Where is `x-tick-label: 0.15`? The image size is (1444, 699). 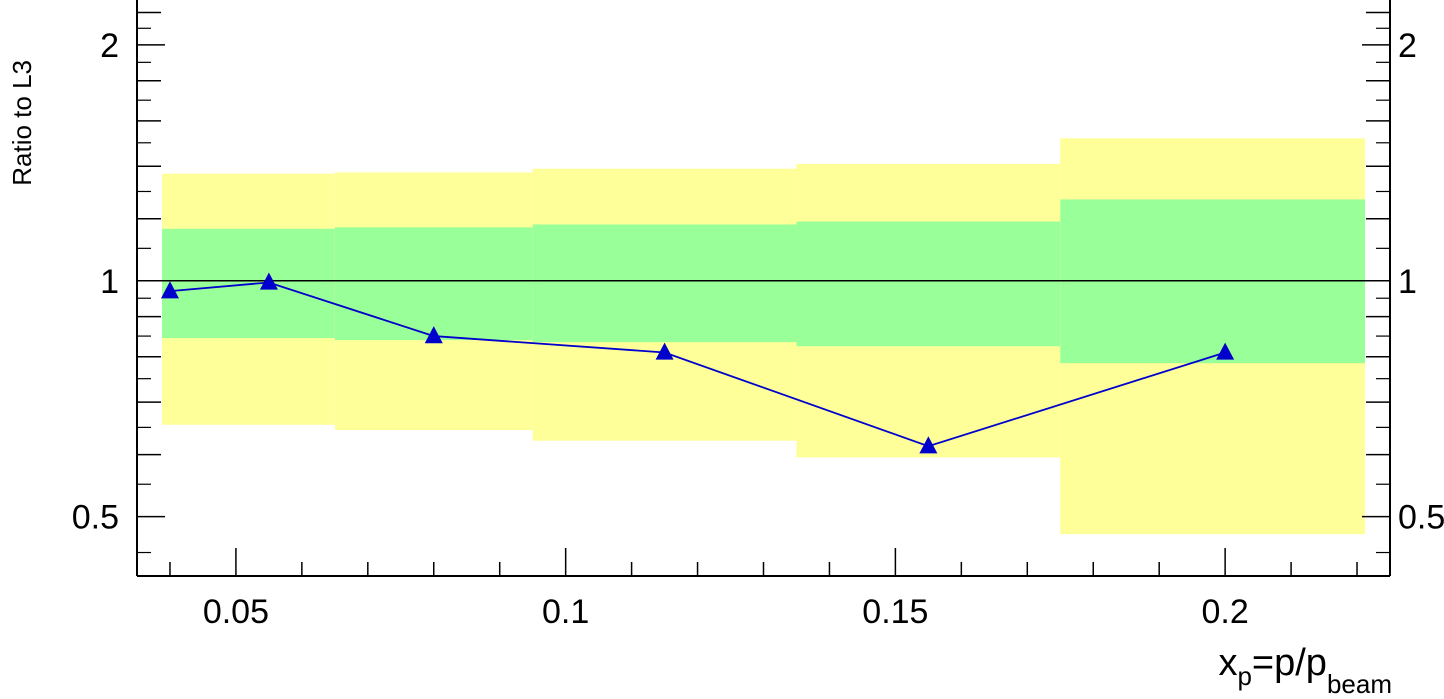
x-tick-label: 0.15 is located at coordinates (895, 612).